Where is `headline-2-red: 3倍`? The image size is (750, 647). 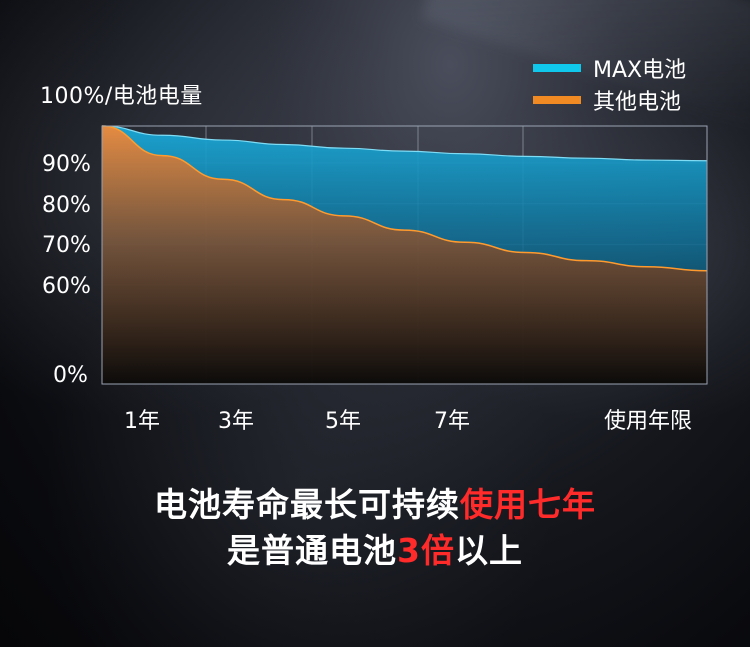
headline-2-red: 3倍 is located at coordinates (426, 550).